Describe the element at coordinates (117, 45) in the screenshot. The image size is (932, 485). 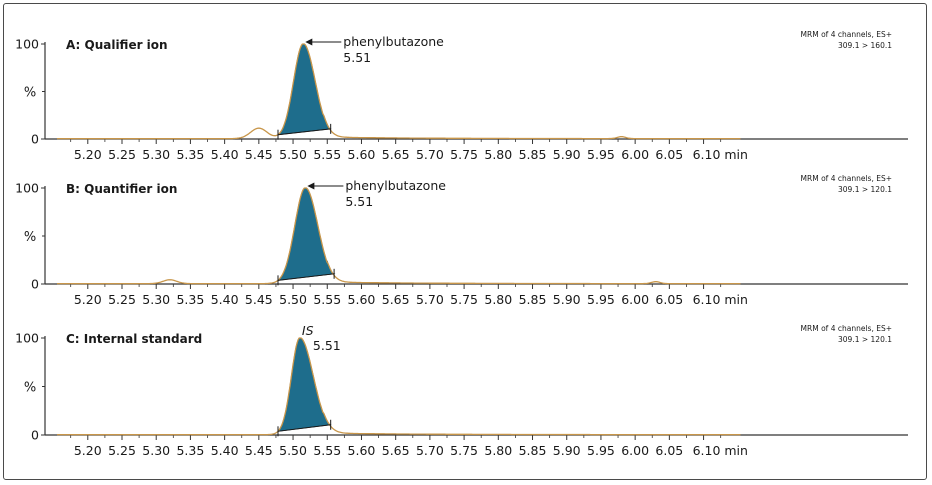
I see `panel-title: A: Qualifier ion` at that location.